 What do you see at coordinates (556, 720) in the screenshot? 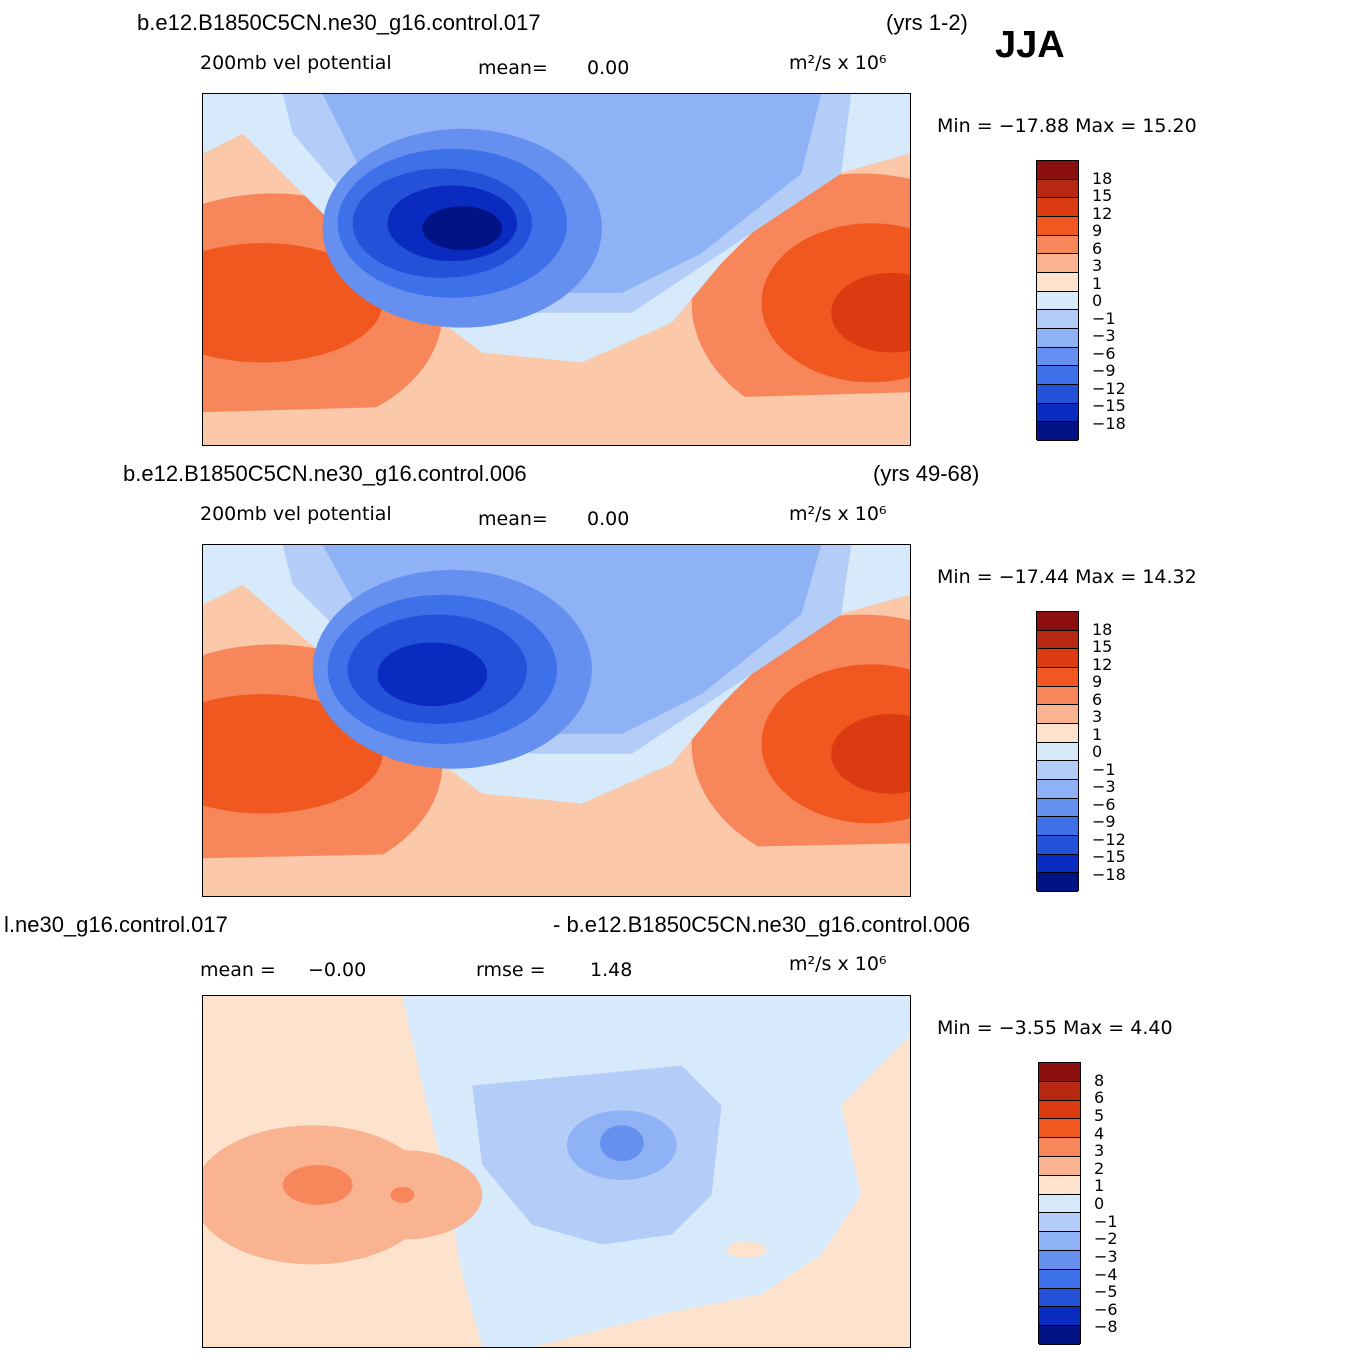
I see `panel2-map` at bounding box center [556, 720].